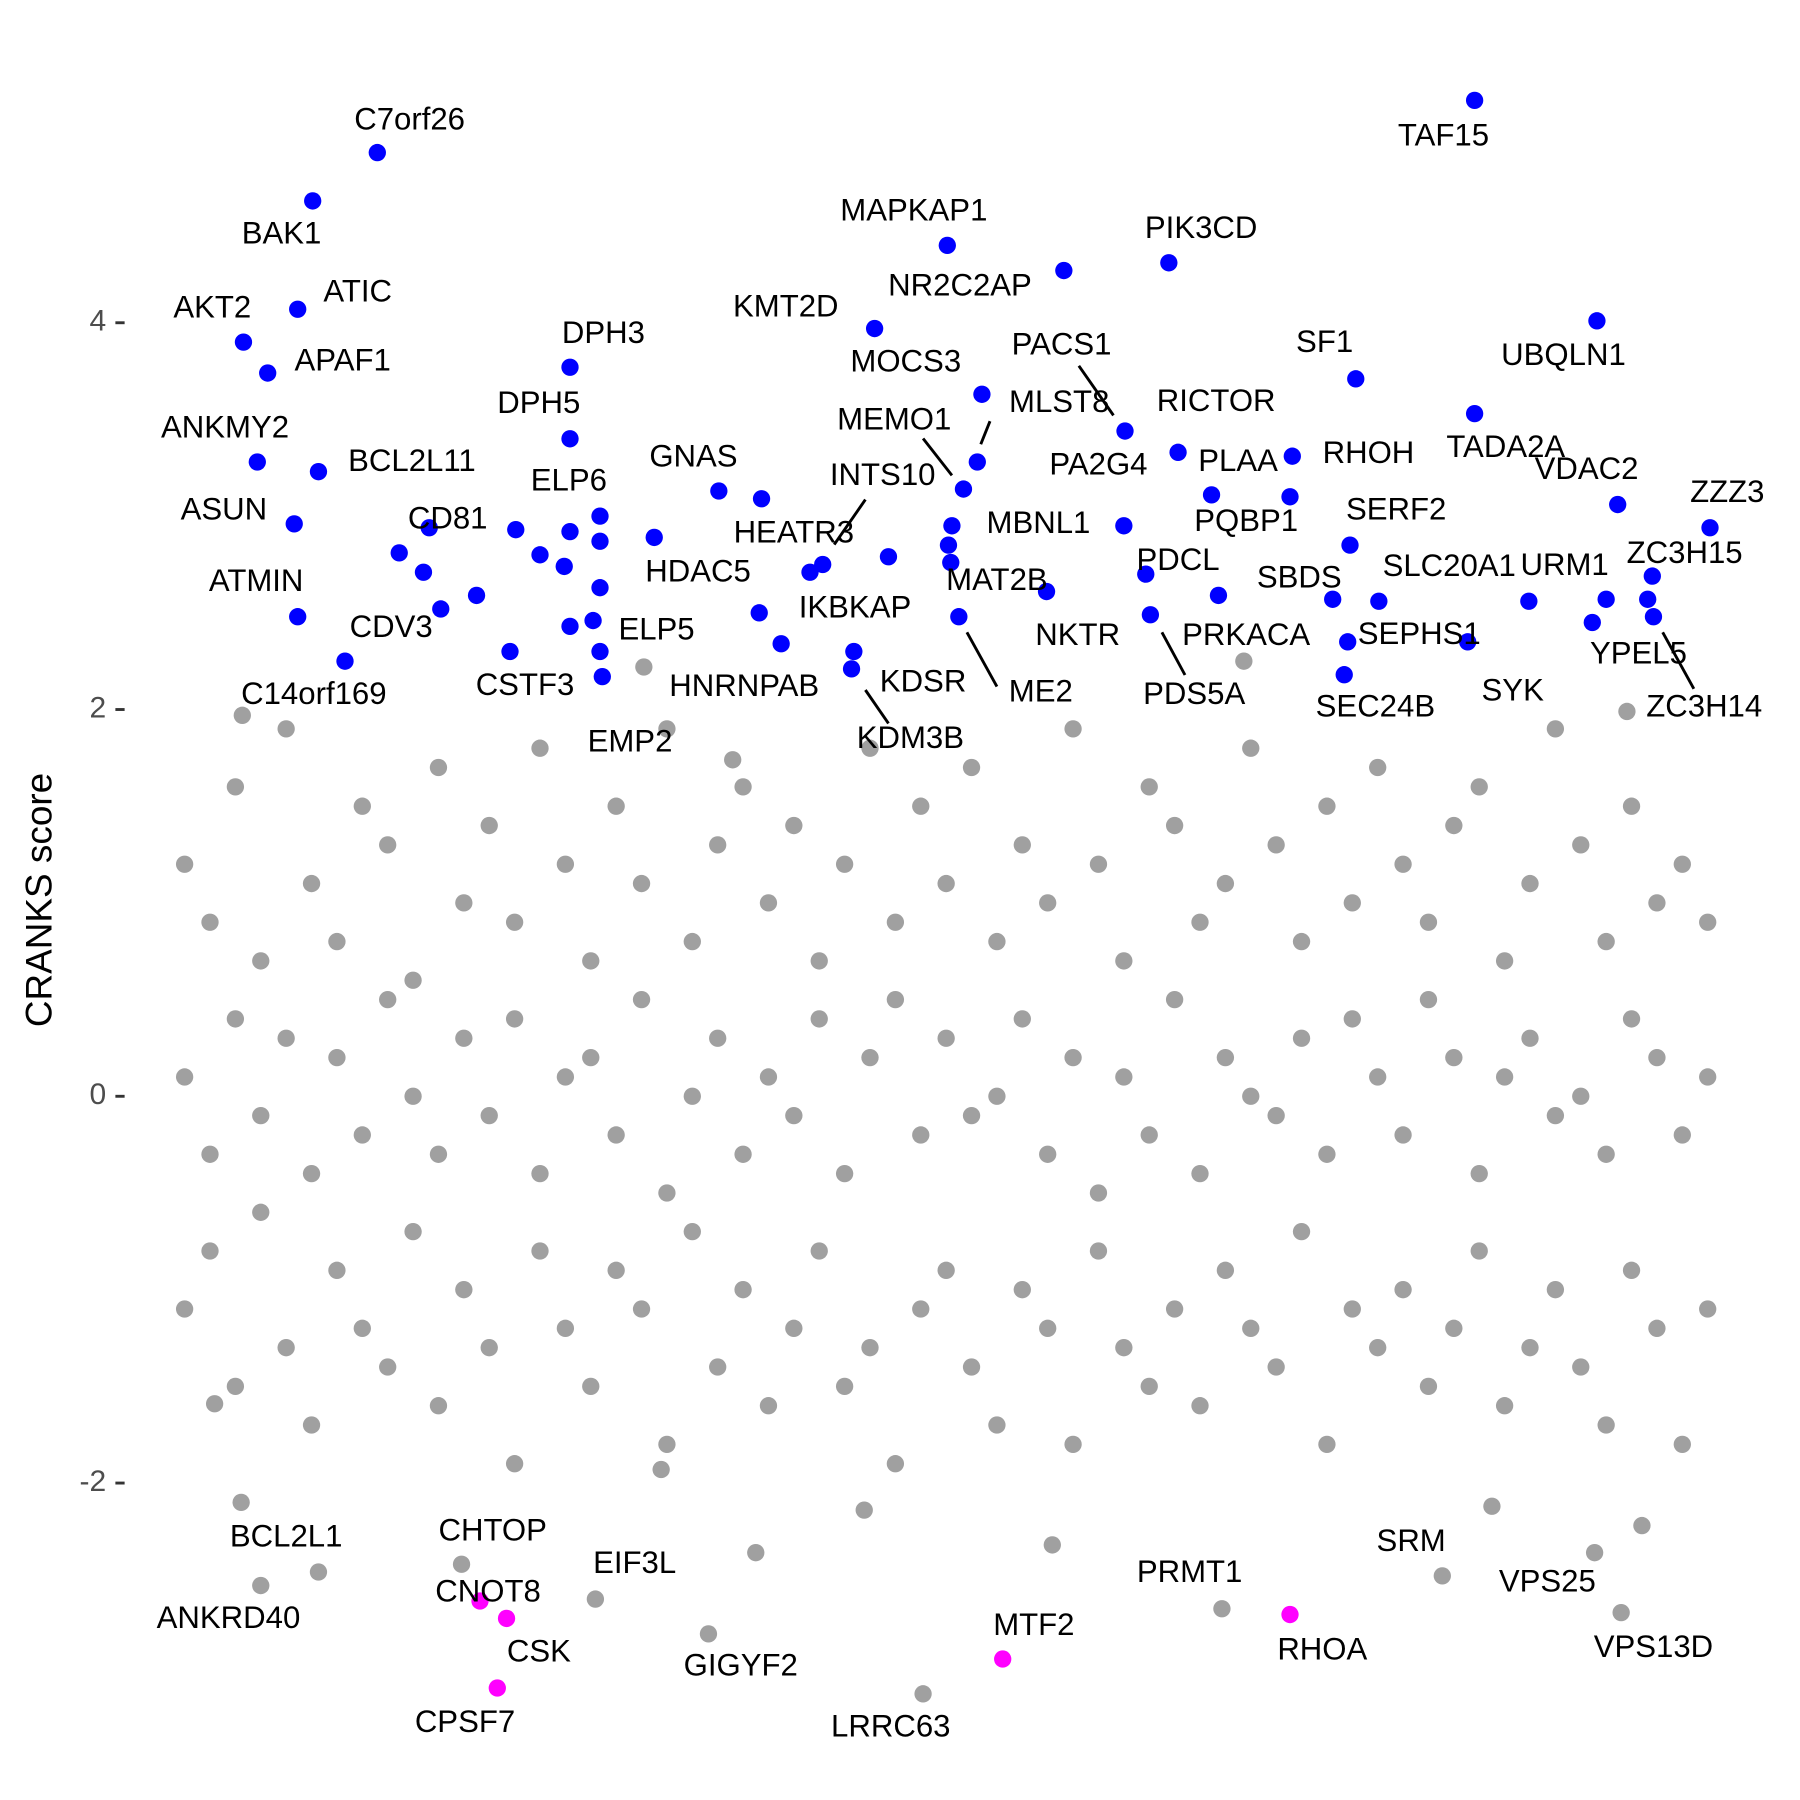  I want to click on point-label: C14orf169, so click(313, 693).